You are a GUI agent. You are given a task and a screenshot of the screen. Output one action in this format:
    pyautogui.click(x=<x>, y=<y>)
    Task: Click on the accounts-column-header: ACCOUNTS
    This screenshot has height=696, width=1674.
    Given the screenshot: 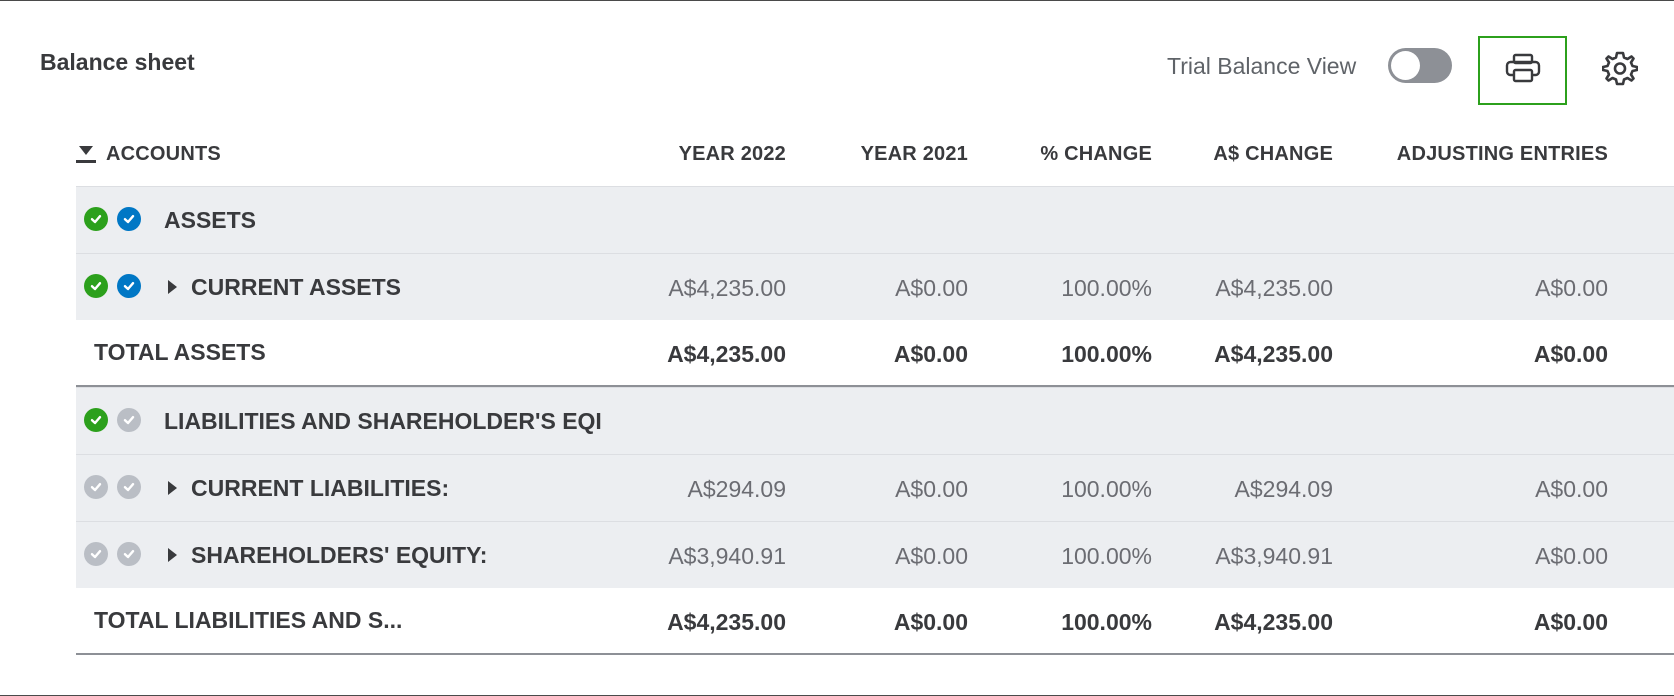 What is the action you would take?
    pyautogui.click(x=148, y=154)
    